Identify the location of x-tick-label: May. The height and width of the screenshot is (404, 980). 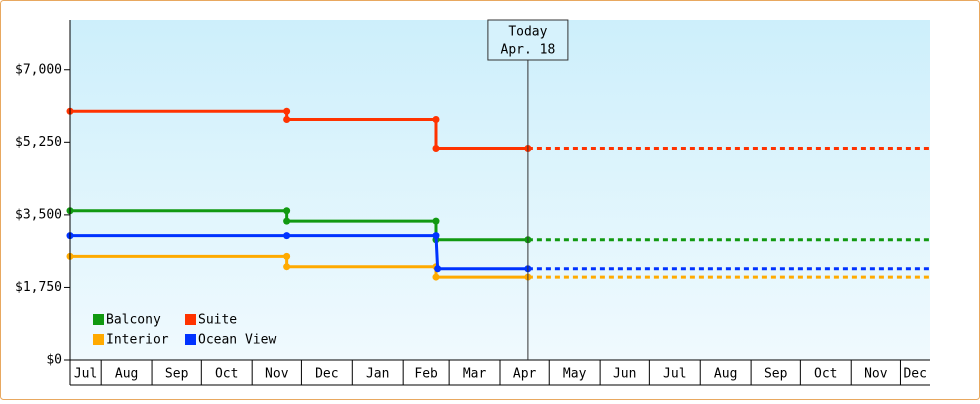
(575, 374).